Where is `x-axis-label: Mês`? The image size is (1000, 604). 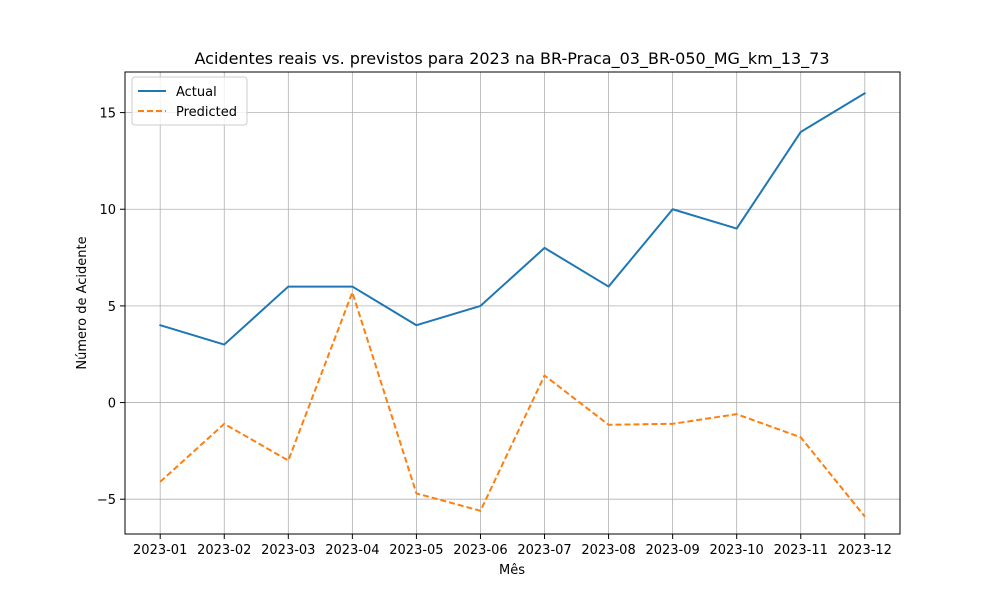 x-axis-label: Mês is located at coordinates (512, 570).